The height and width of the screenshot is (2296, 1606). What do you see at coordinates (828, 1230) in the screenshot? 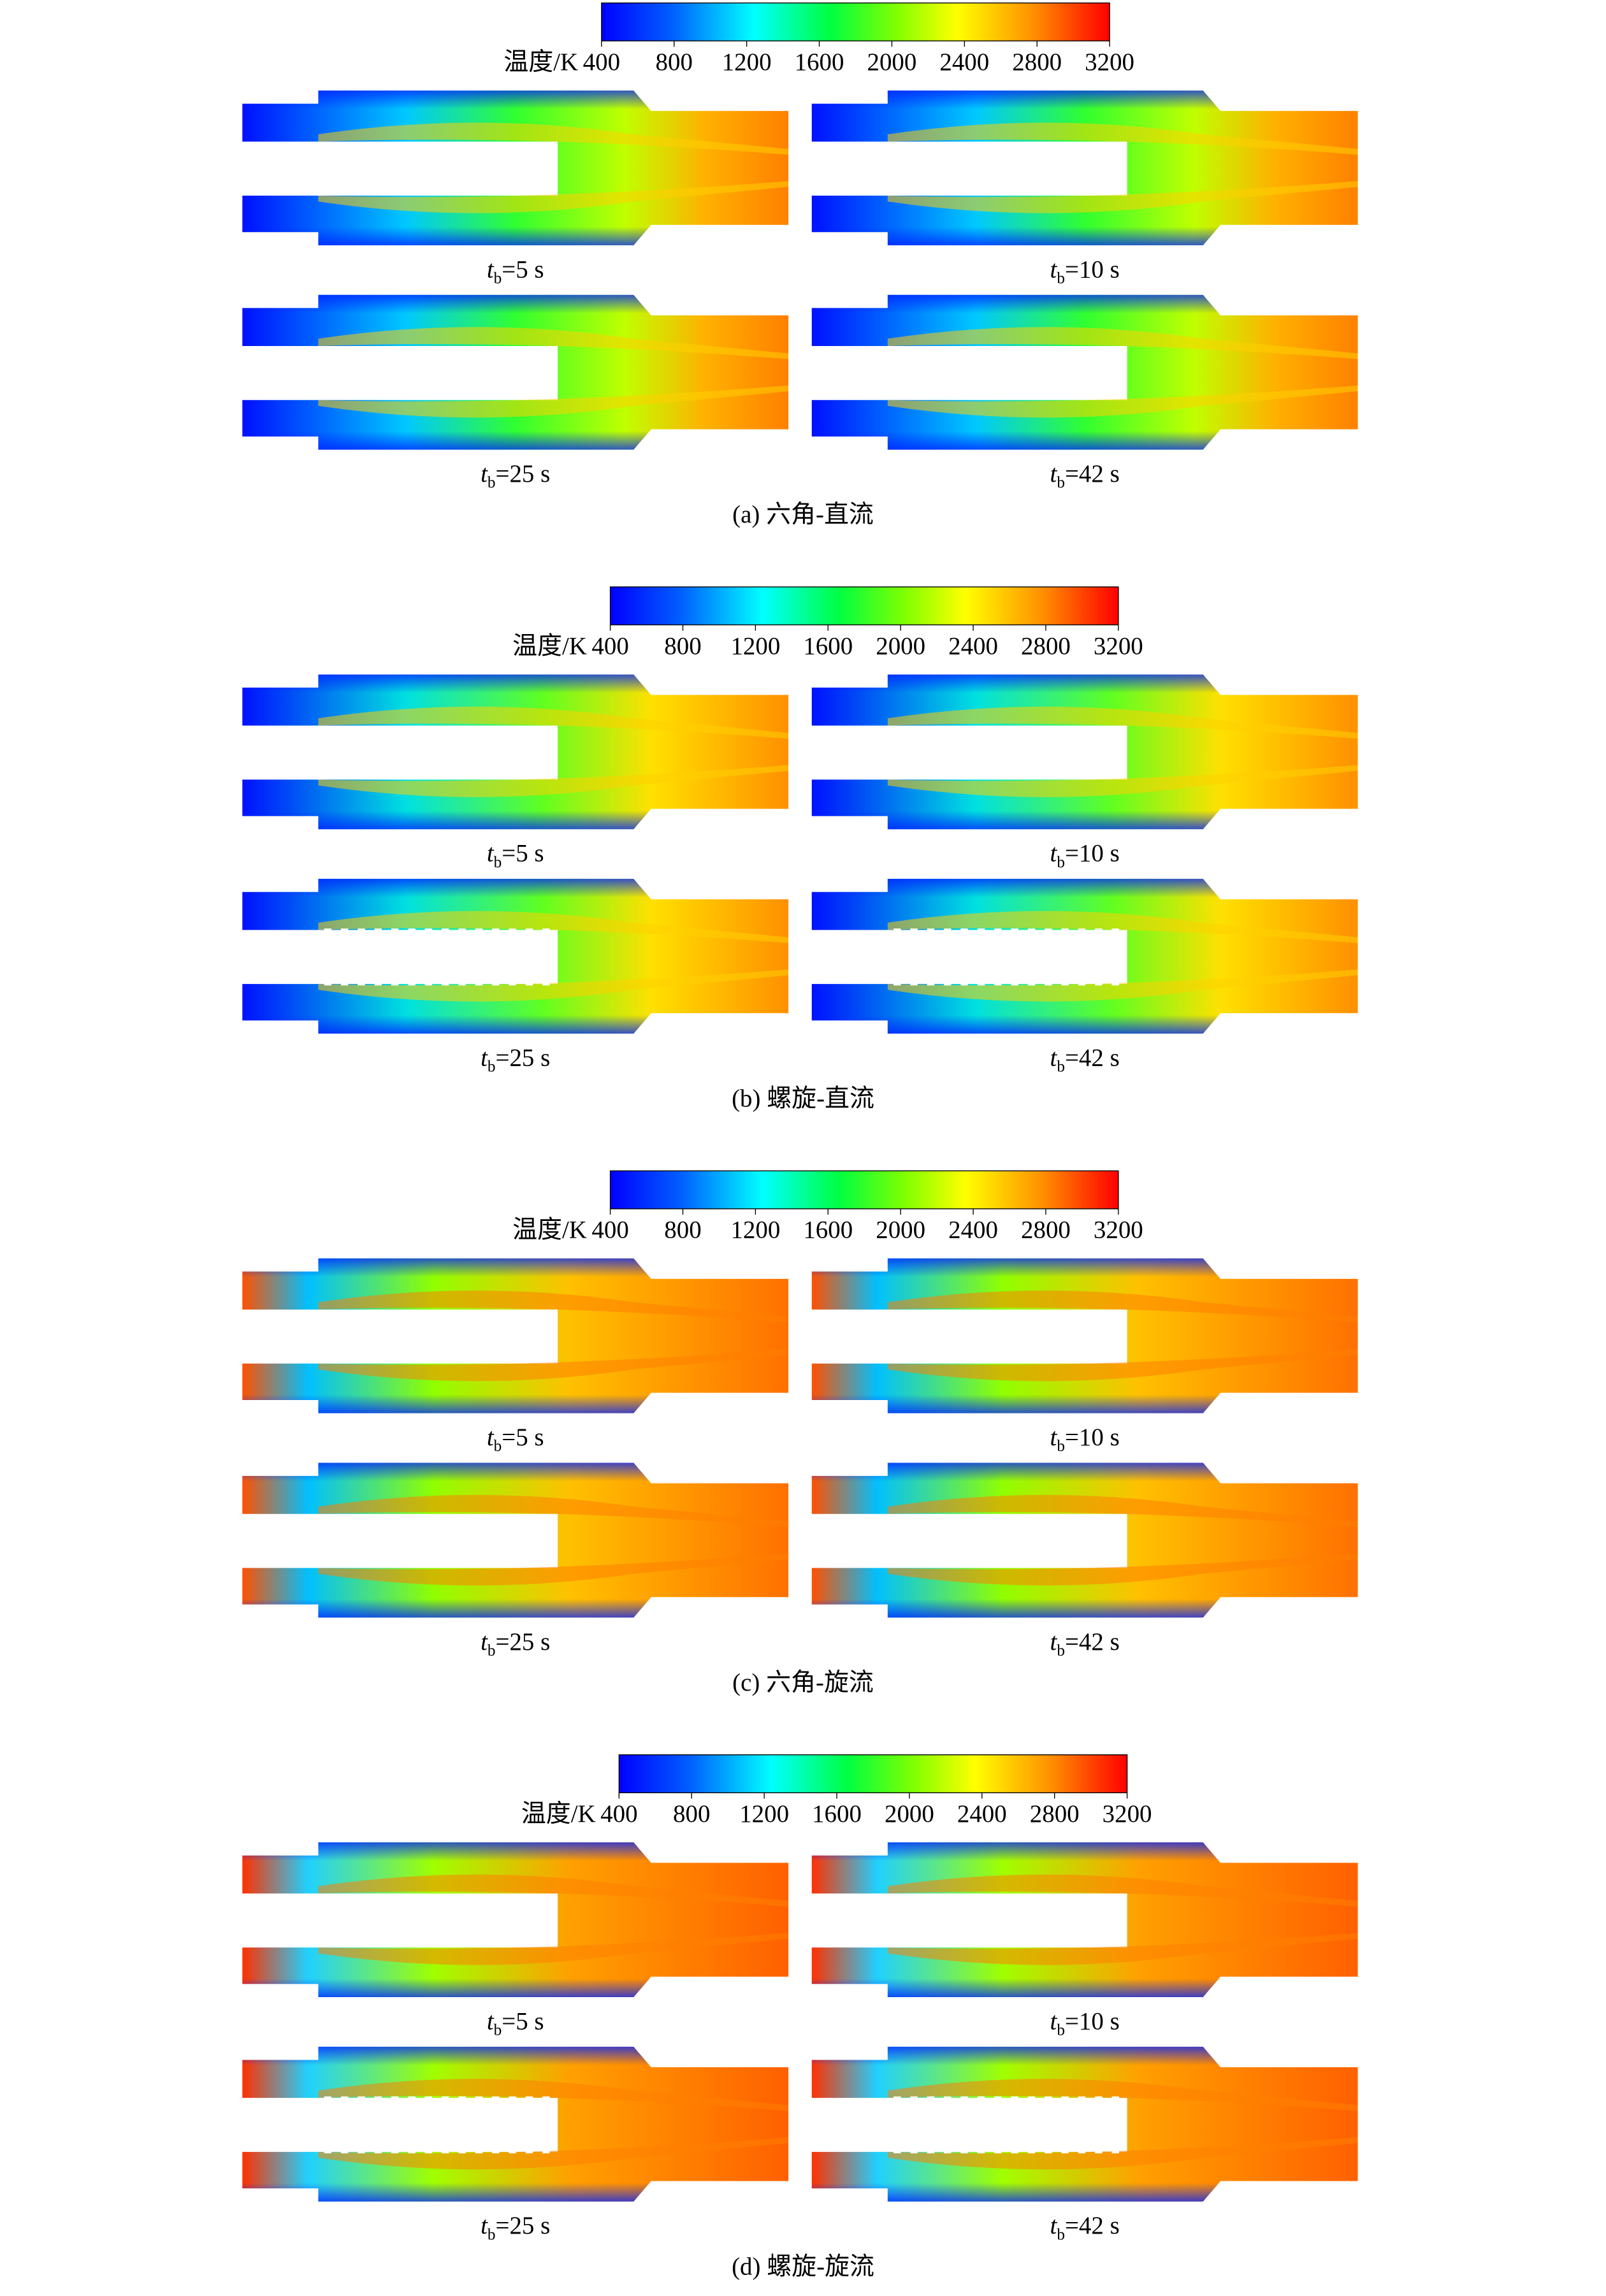
I see `colorbar-tick-label: 1600` at bounding box center [828, 1230].